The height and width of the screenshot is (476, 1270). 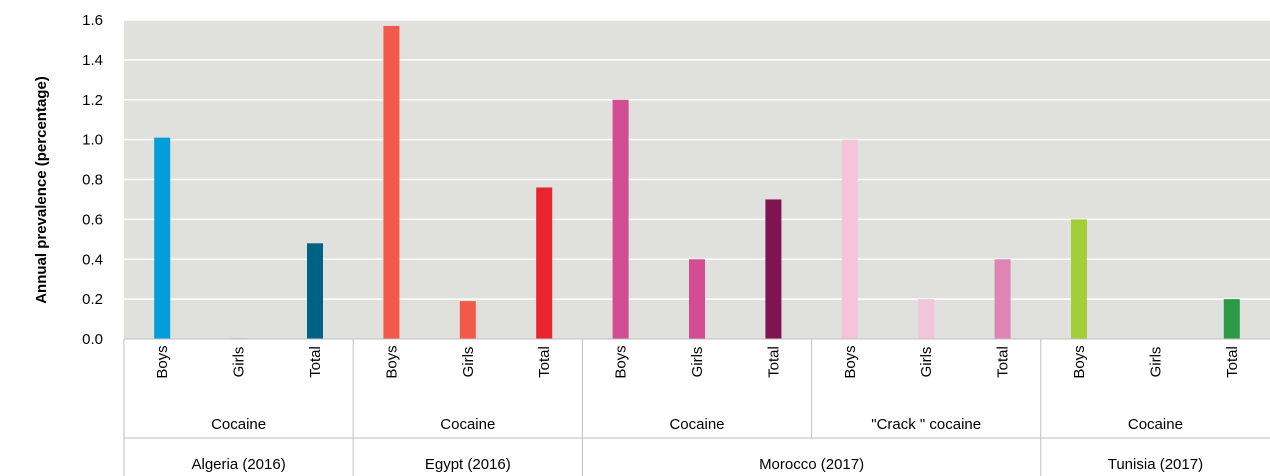 What do you see at coordinates (92, 60) in the screenshot?
I see `y-tick-label: 1.4` at bounding box center [92, 60].